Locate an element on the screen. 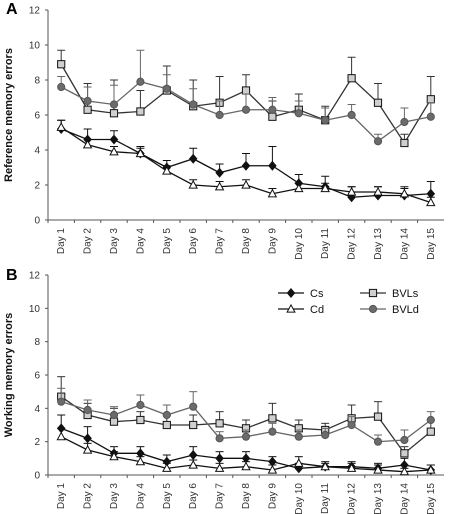 The image size is (454, 514). legend-label: BVLs is located at coordinates (405, 294).